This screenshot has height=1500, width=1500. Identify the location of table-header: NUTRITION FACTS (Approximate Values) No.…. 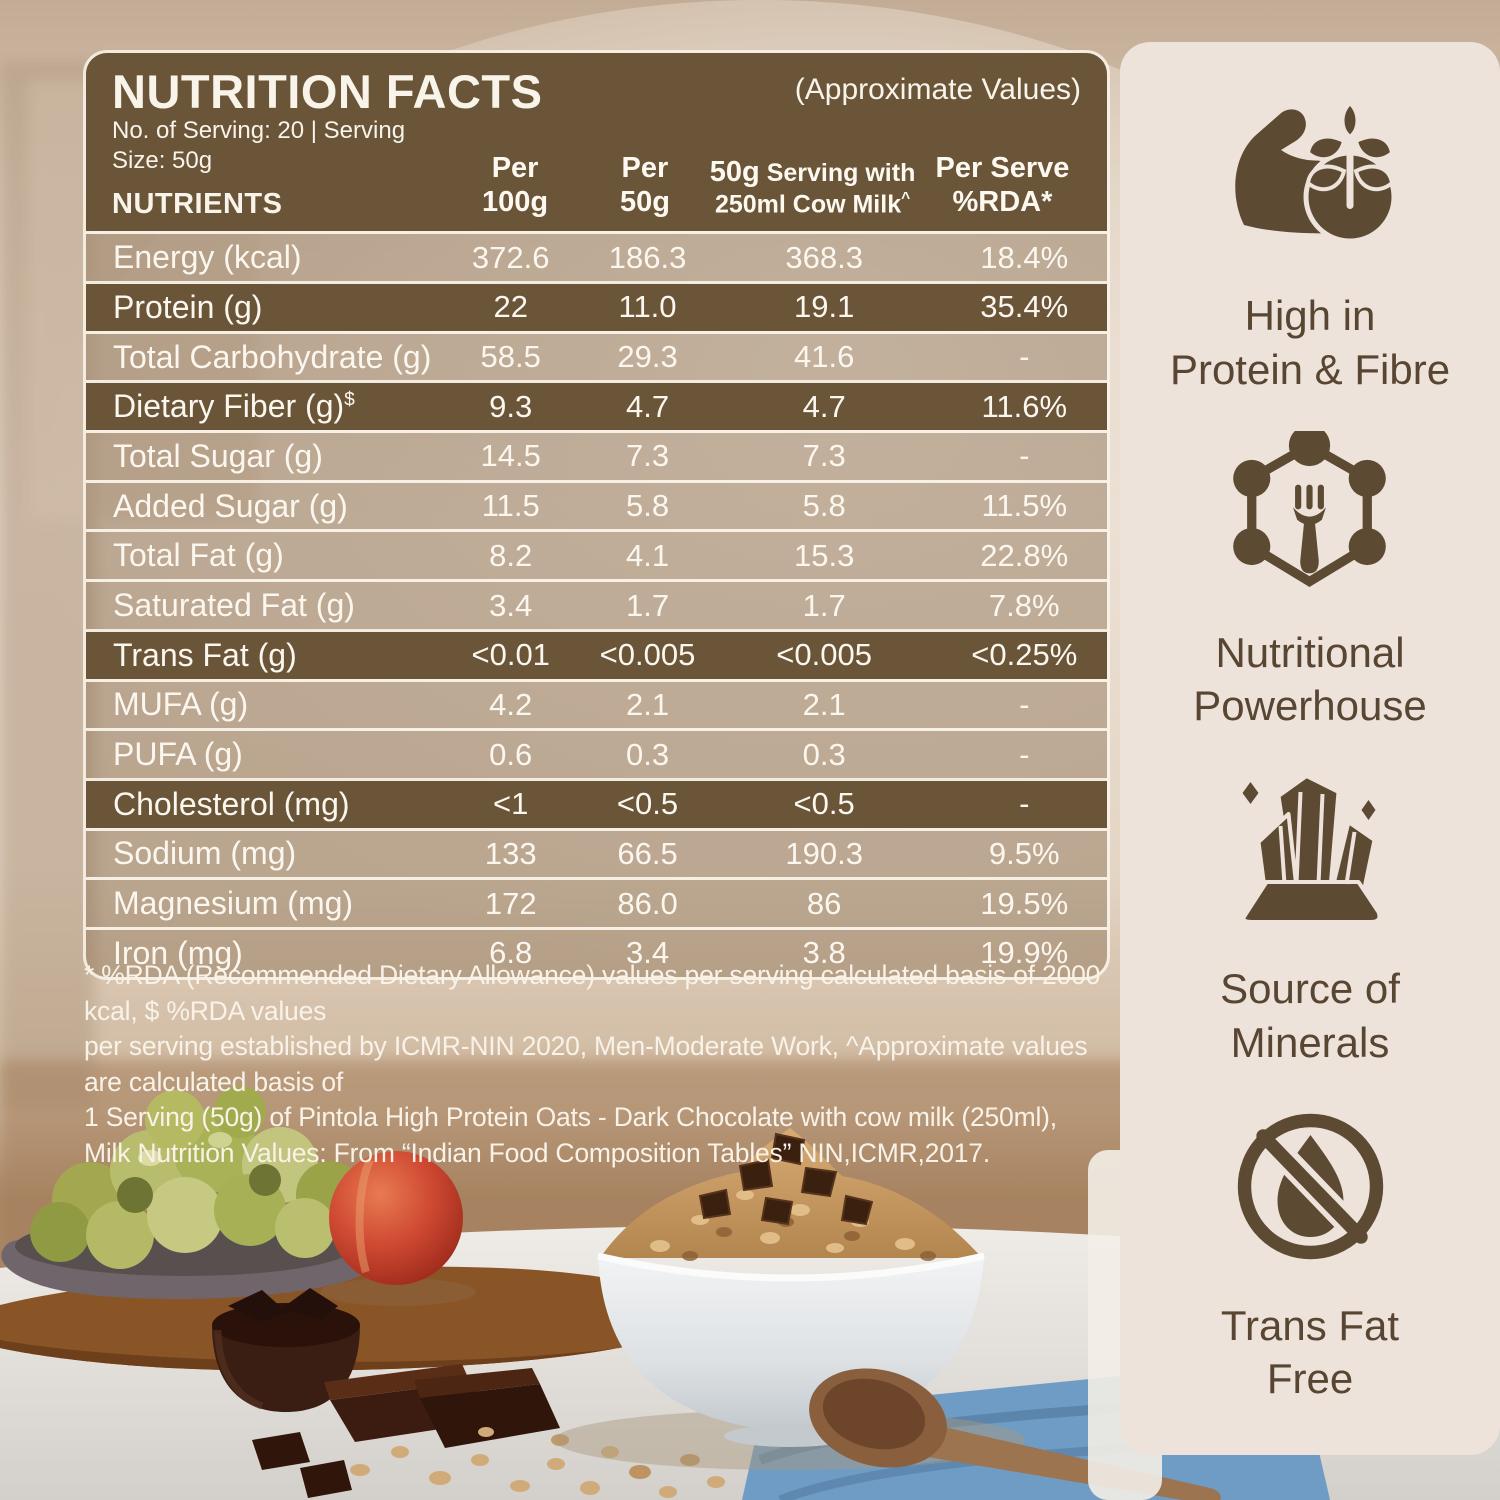
(596, 142).